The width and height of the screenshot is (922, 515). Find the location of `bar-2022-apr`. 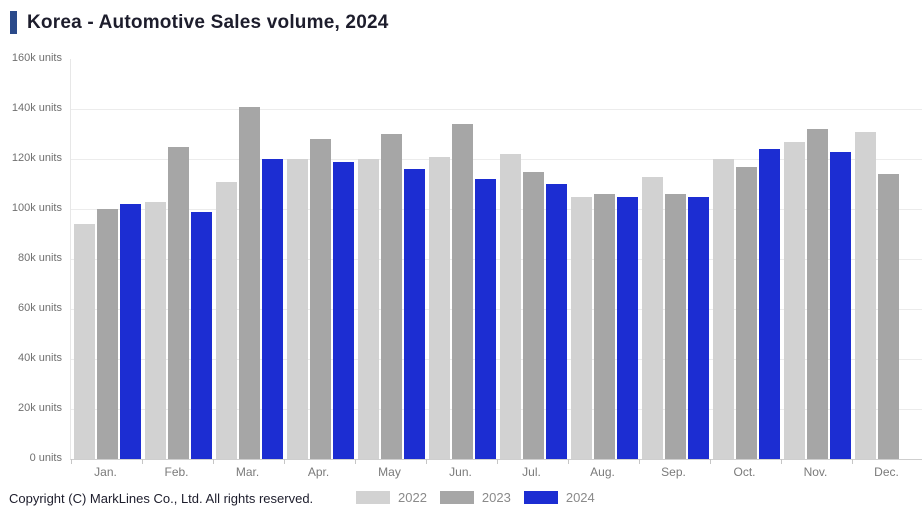

bar-2022-apr is located at coordinates (297, 309).